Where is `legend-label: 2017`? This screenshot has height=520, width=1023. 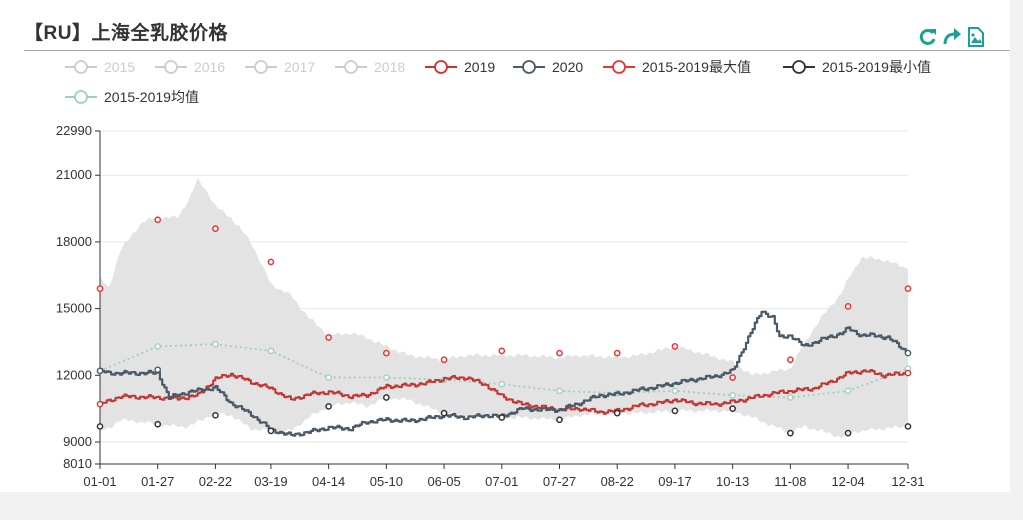
legend-label: 2017 is located at coordinates (299, 67).